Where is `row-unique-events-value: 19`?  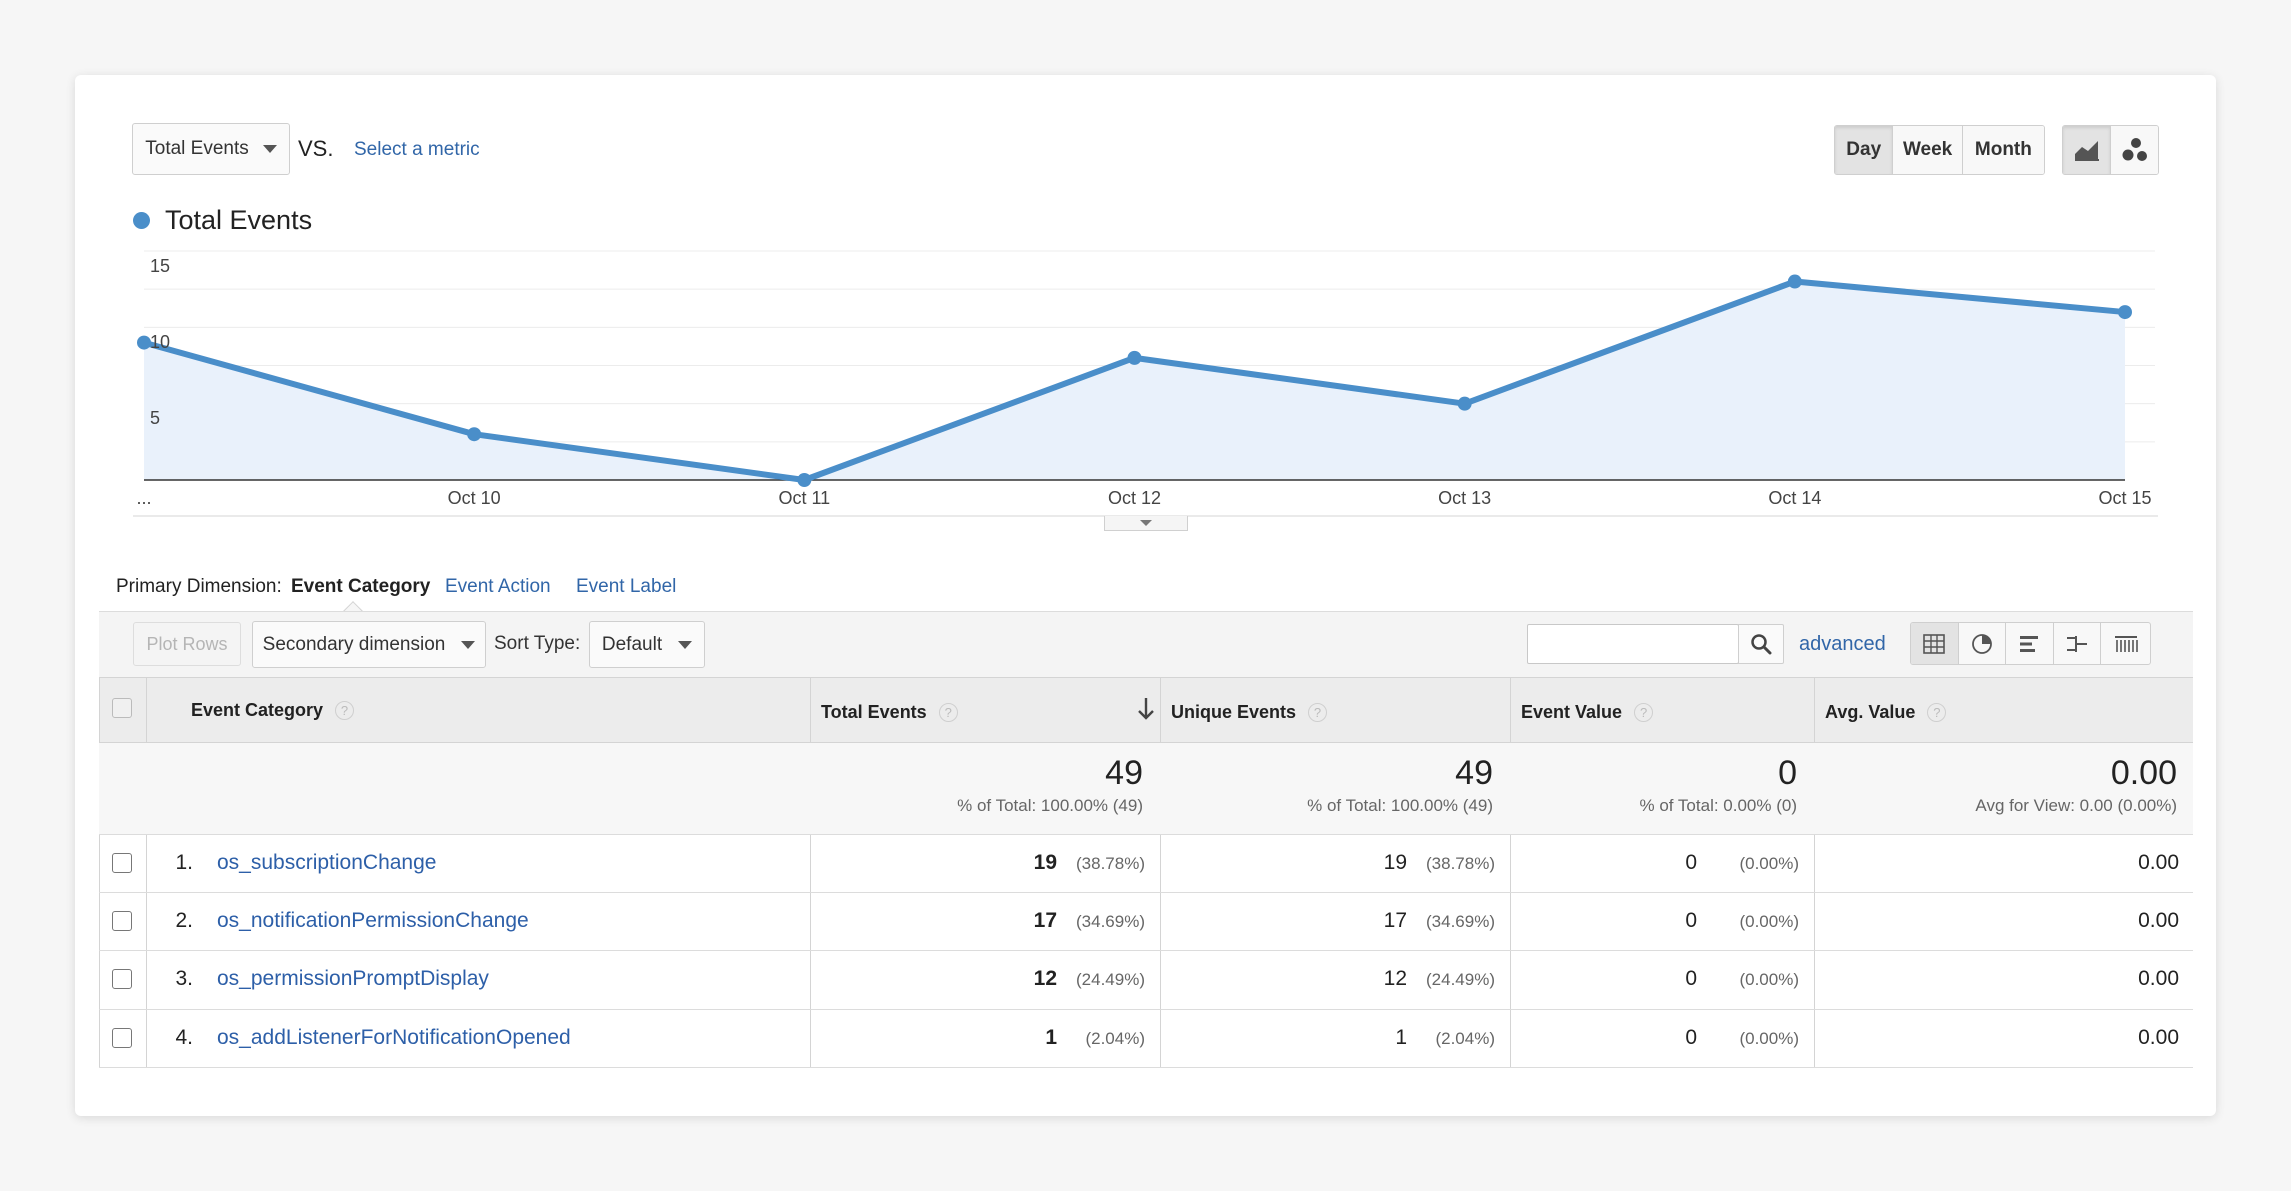
row-unique-events-value: 19 is located at coordinates (1395, 862).